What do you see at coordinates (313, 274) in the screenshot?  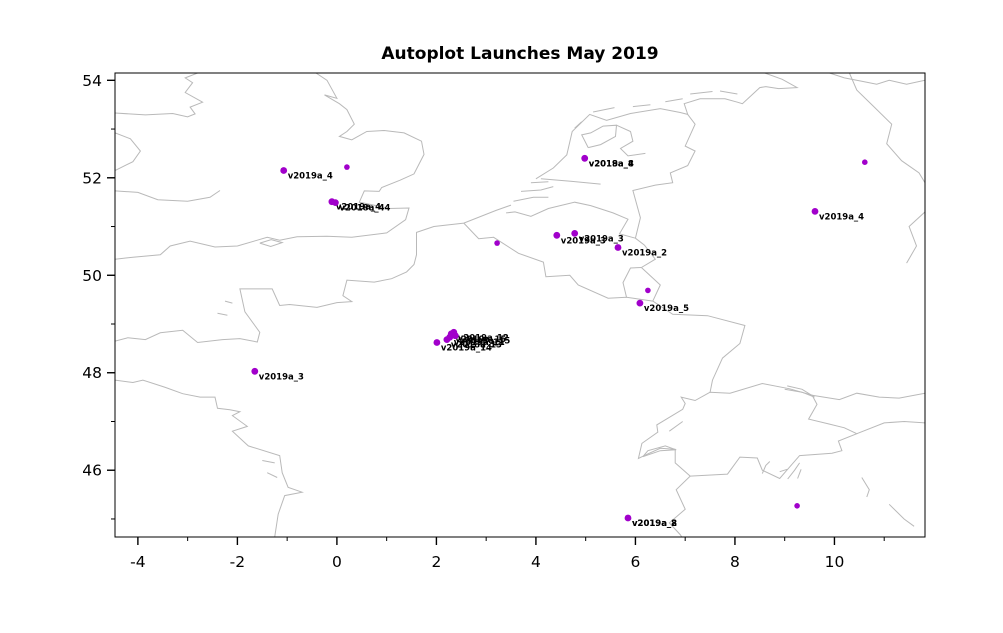 I see `france-north-coast-outline` at bounding box center [313, 274].